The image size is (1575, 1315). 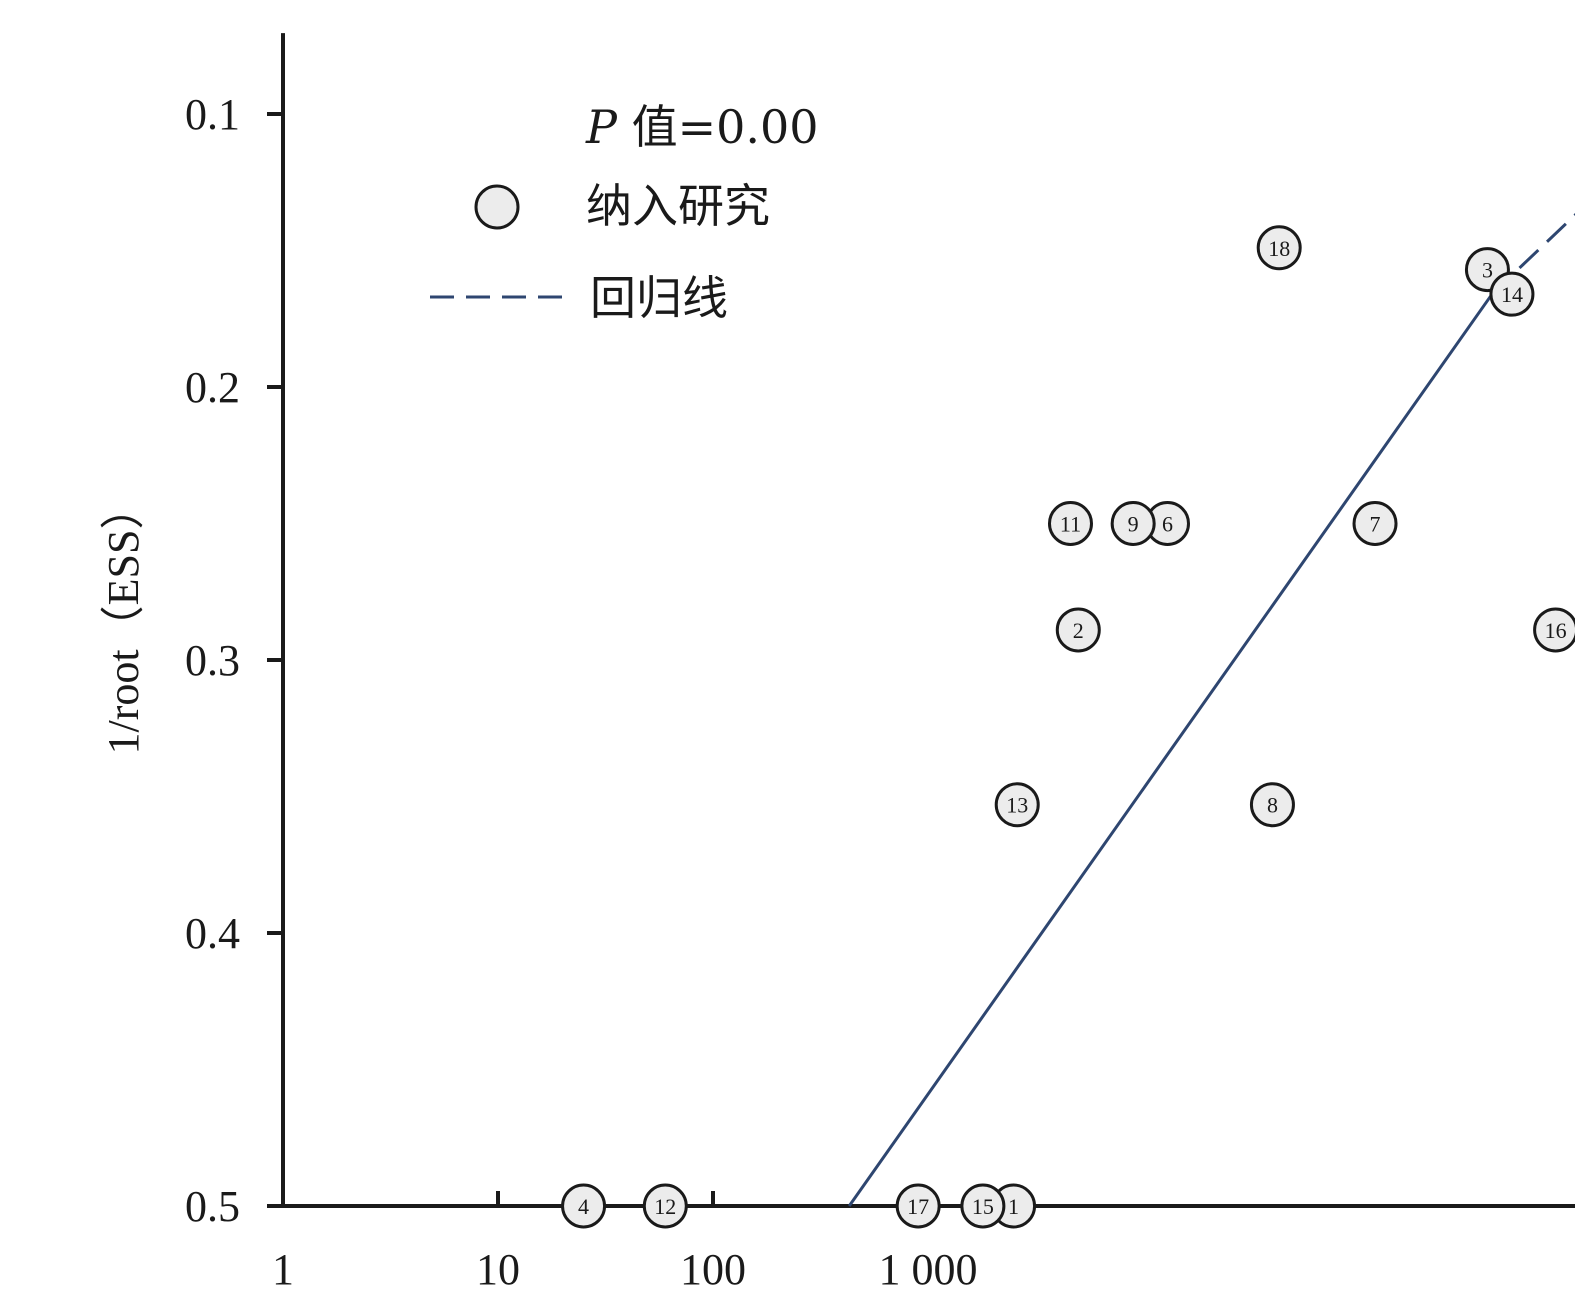 I want to click on y-tick-label: 0.5, so click(x=212, y=1206).